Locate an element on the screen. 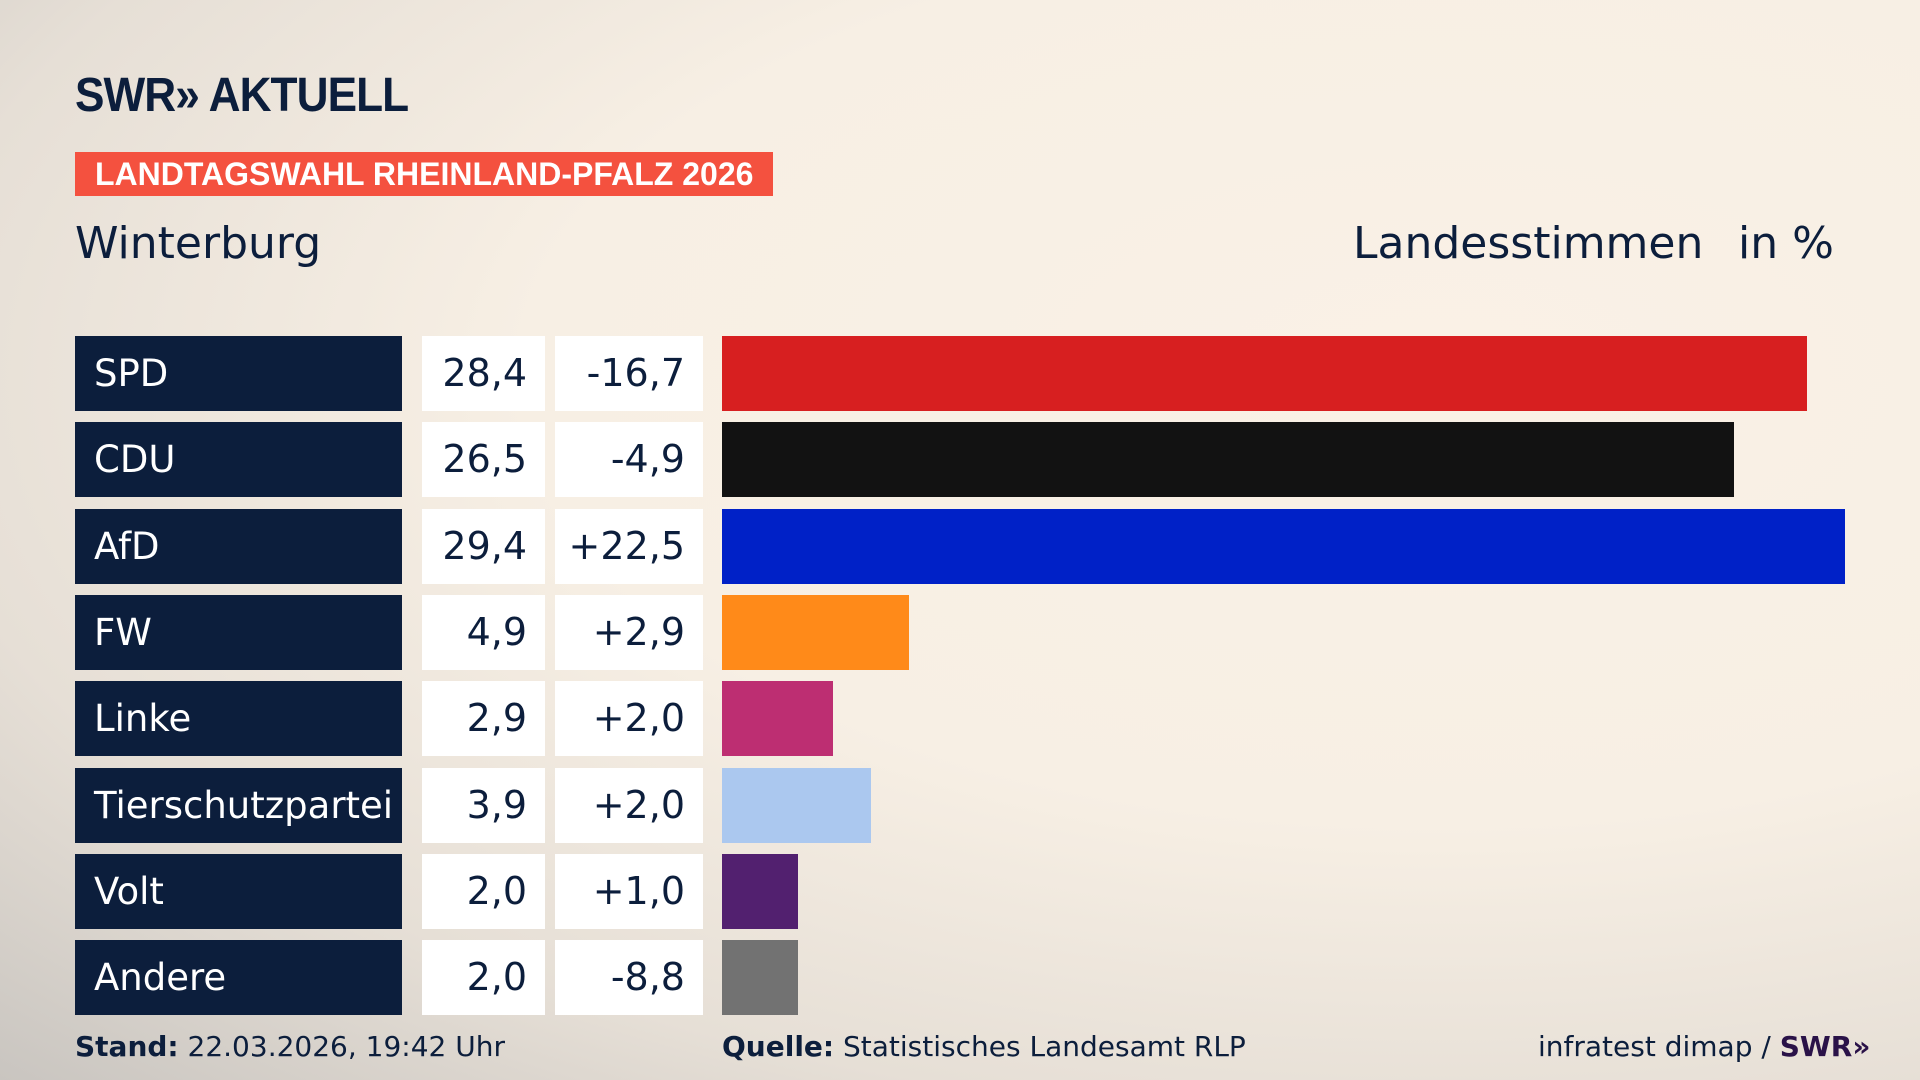 Image resolution: width=1920 pixels, height=1080 pixels. party-row: Volt 2,0 +1,0 is located at coordinates (960, 891).